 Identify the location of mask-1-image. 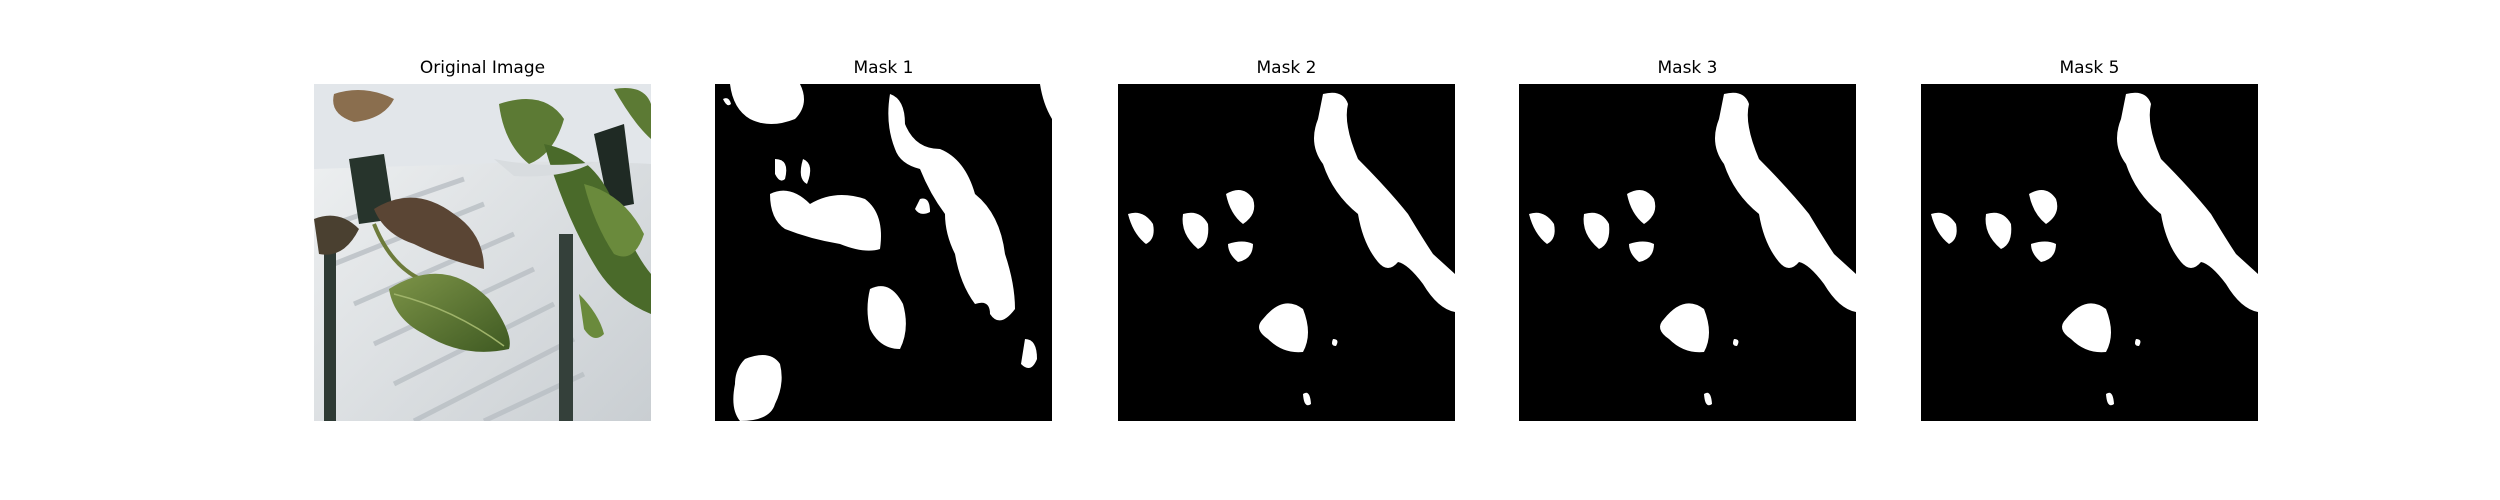
(883, 252).